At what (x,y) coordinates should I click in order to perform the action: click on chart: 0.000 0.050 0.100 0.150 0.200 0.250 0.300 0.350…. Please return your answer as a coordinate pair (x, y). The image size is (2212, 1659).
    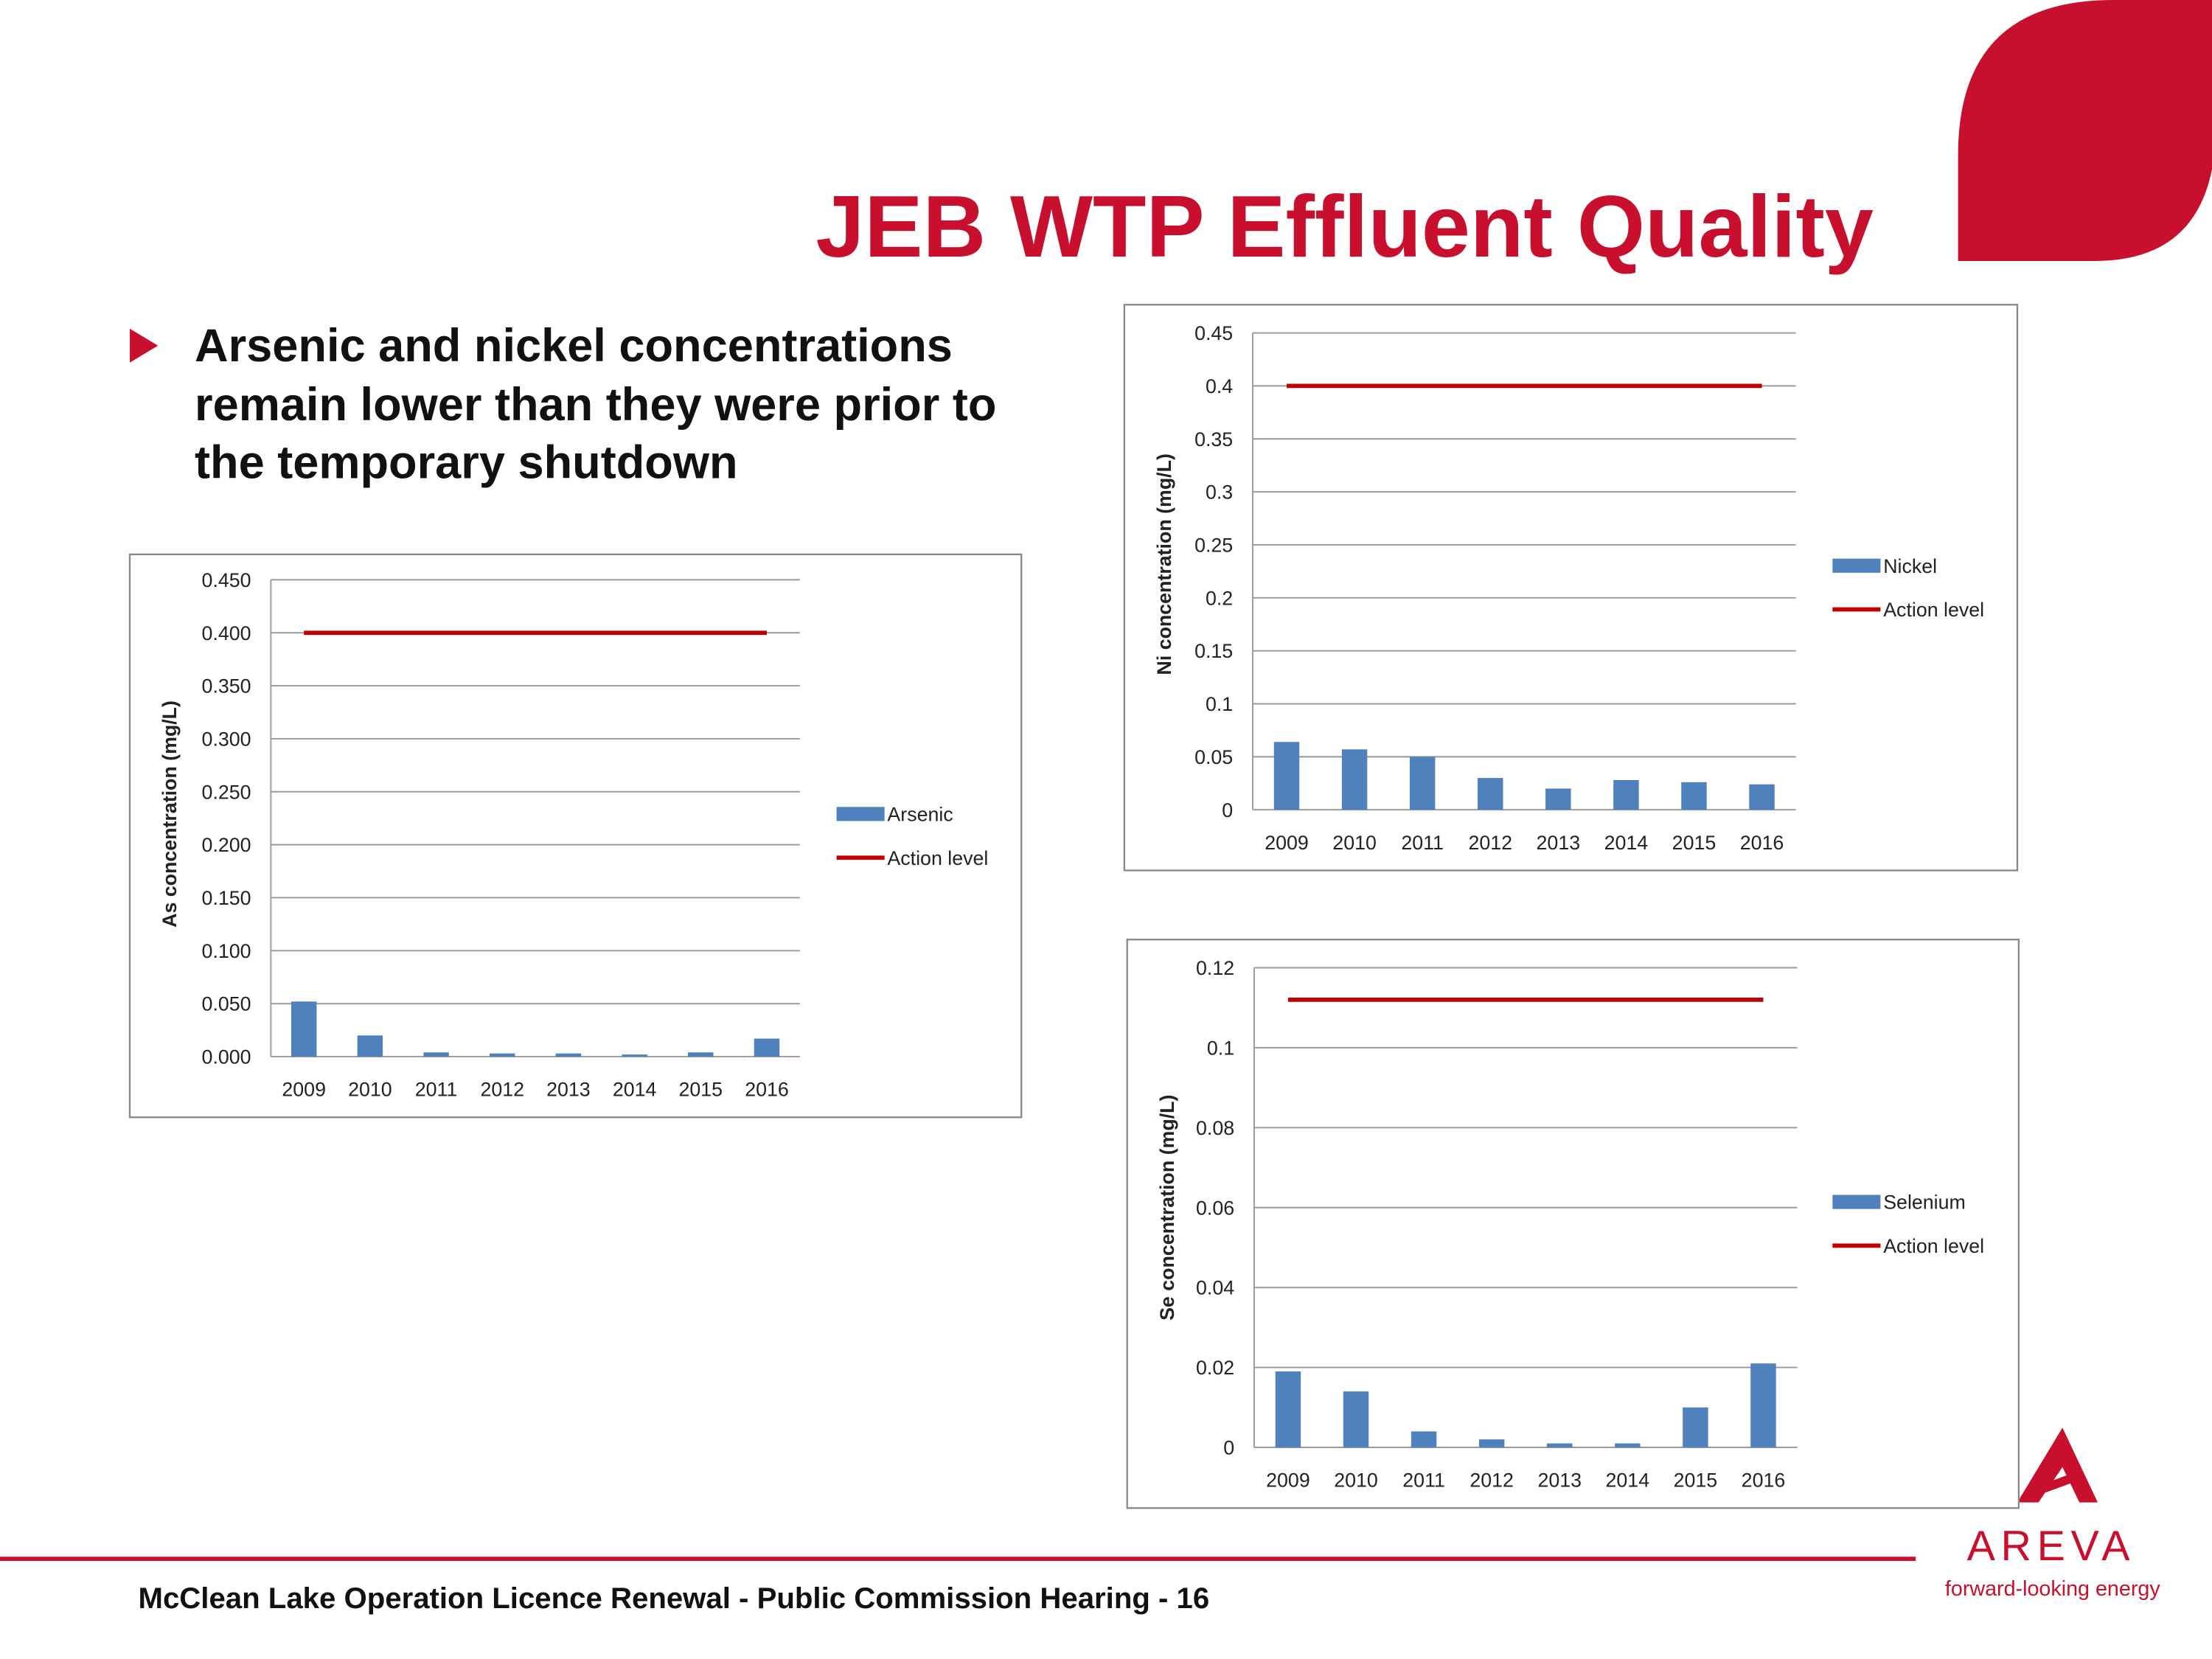
    Looking at the image, I should click on (575, 836).